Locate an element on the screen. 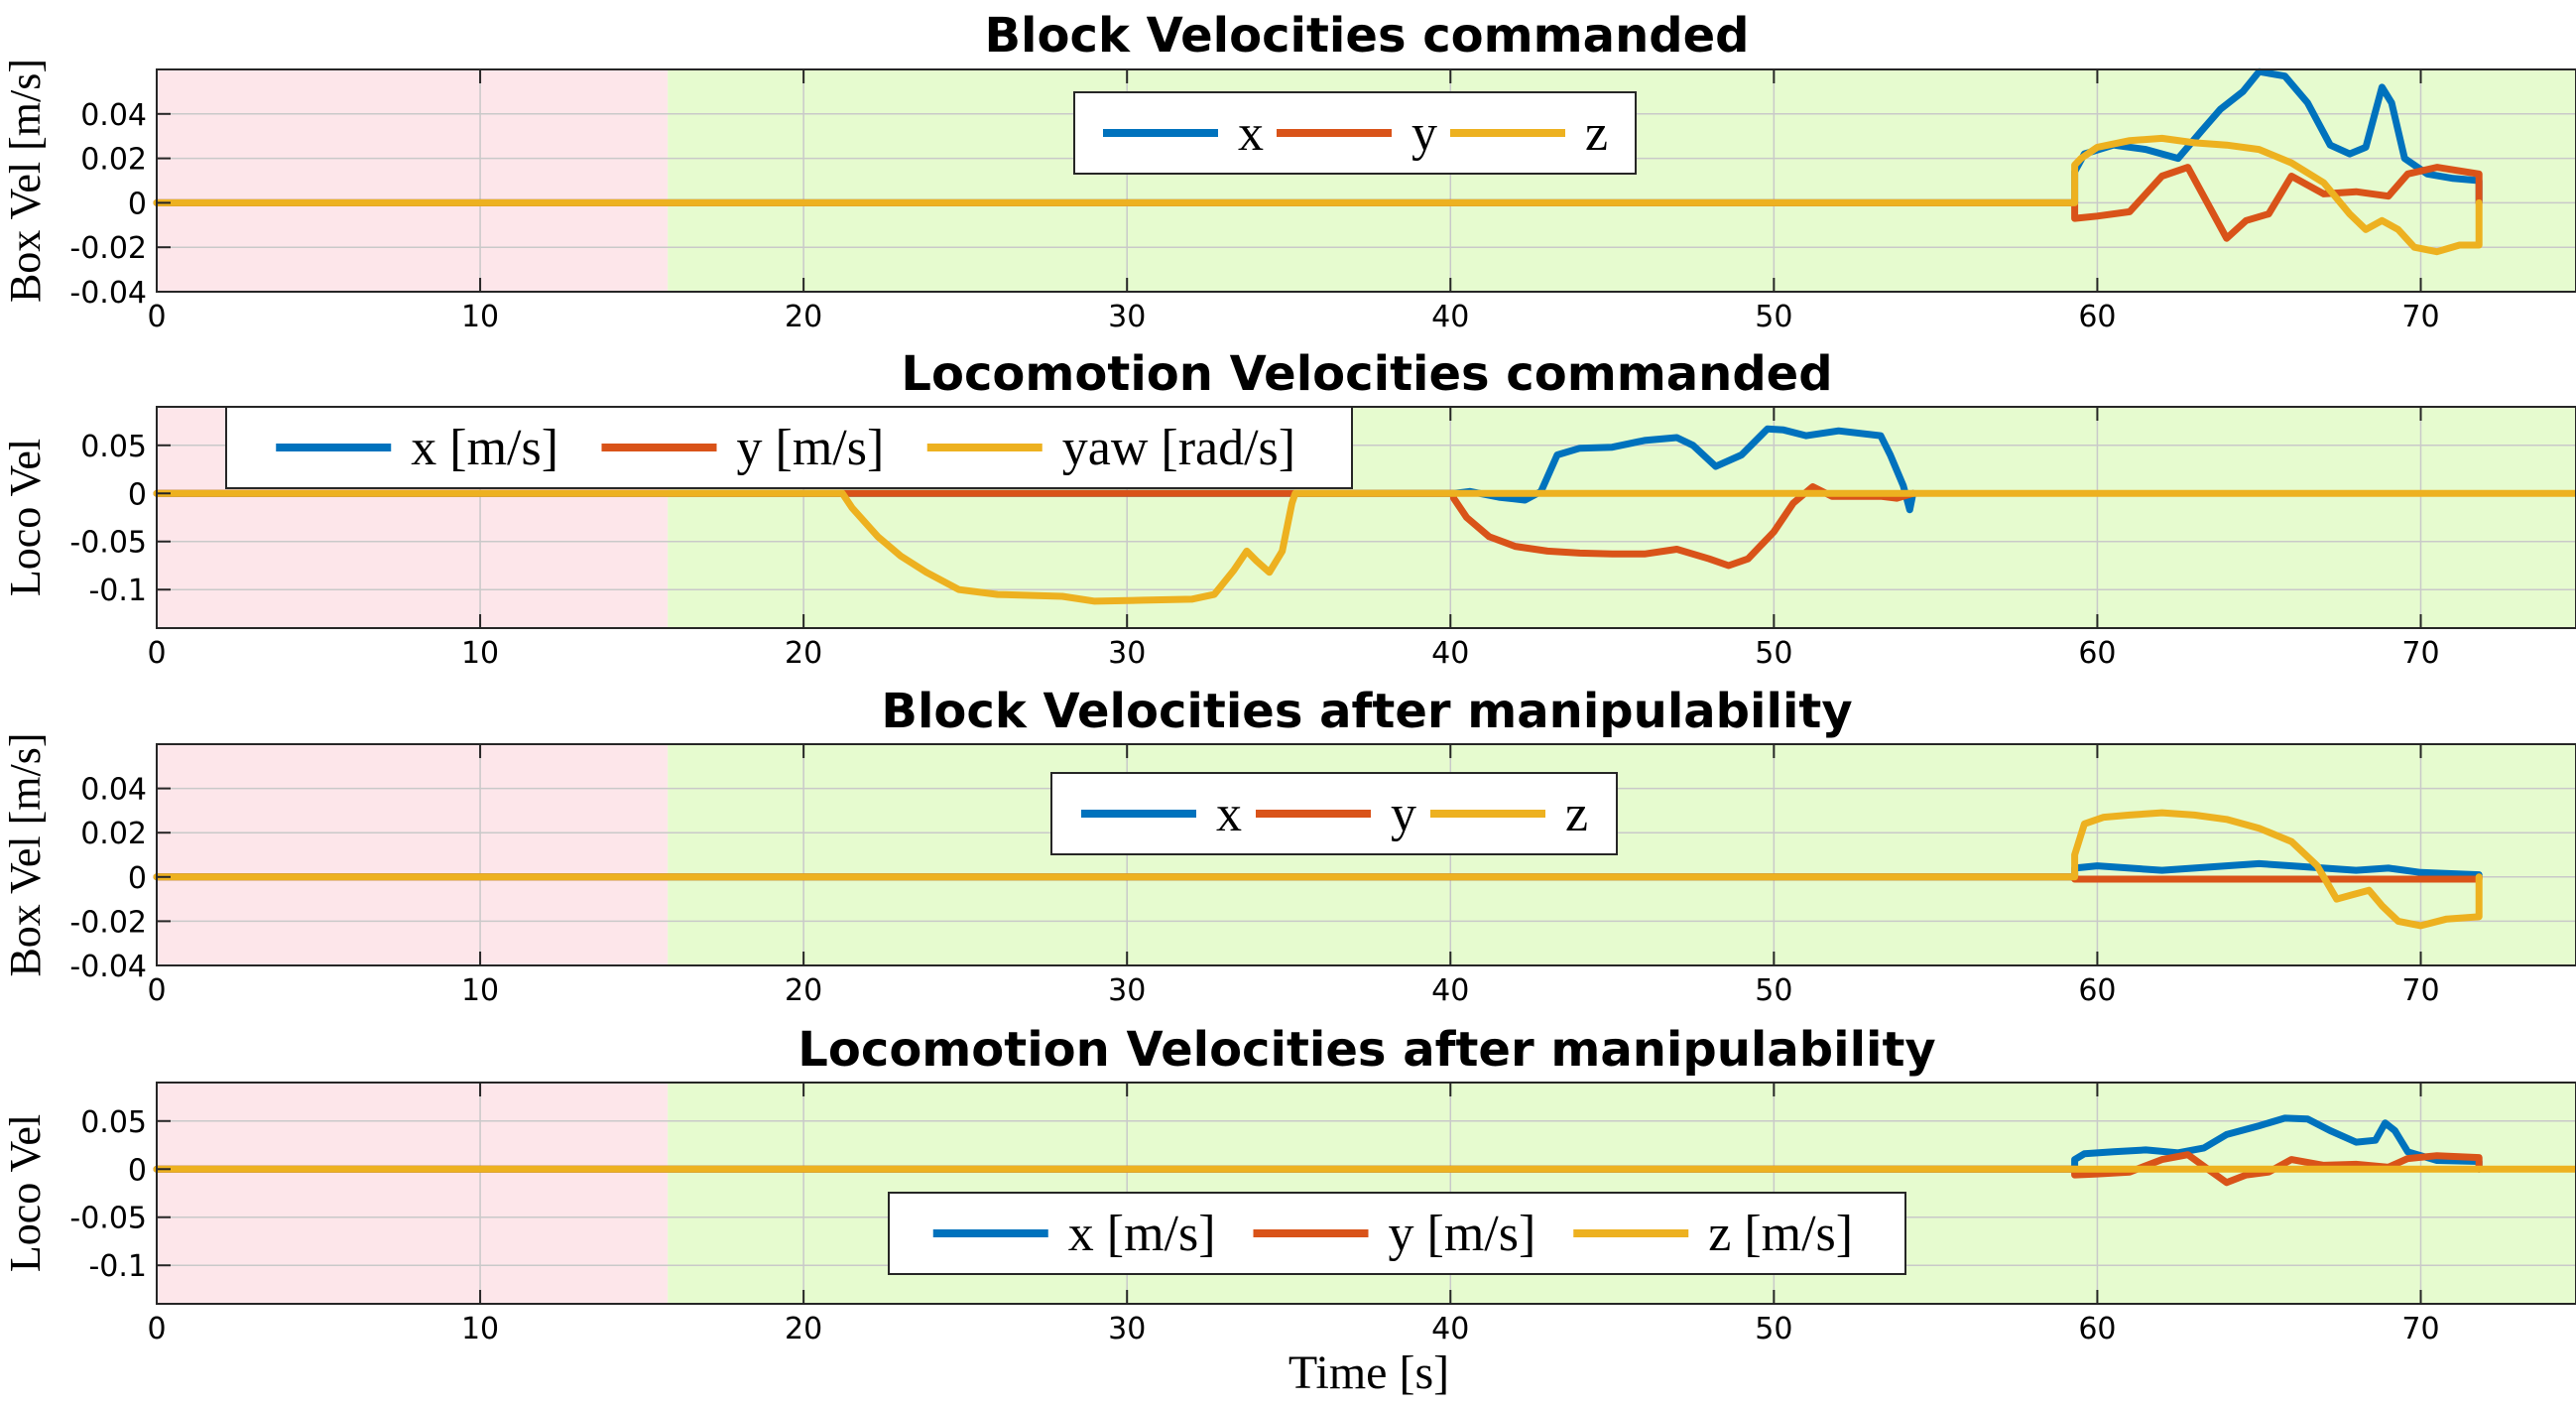 This screenshot has height=1408, width=2576. panel-title: Block Velocities after manipulability is located at coordinates (1366, 711).